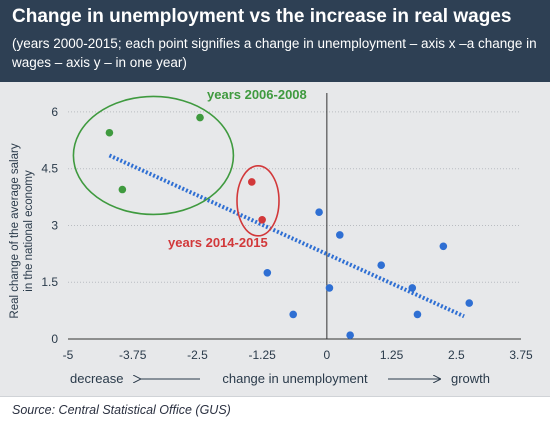  Describe the element at coordinates (68, 355) in the screenshot. I see `x-tick-label: -5` at that location.